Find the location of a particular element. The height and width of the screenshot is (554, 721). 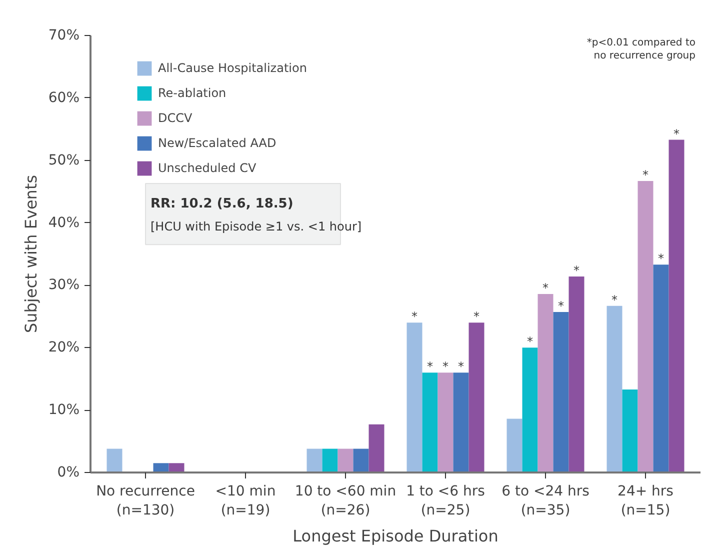

y-tick-label: 60% is located at coordinates (64, 98).